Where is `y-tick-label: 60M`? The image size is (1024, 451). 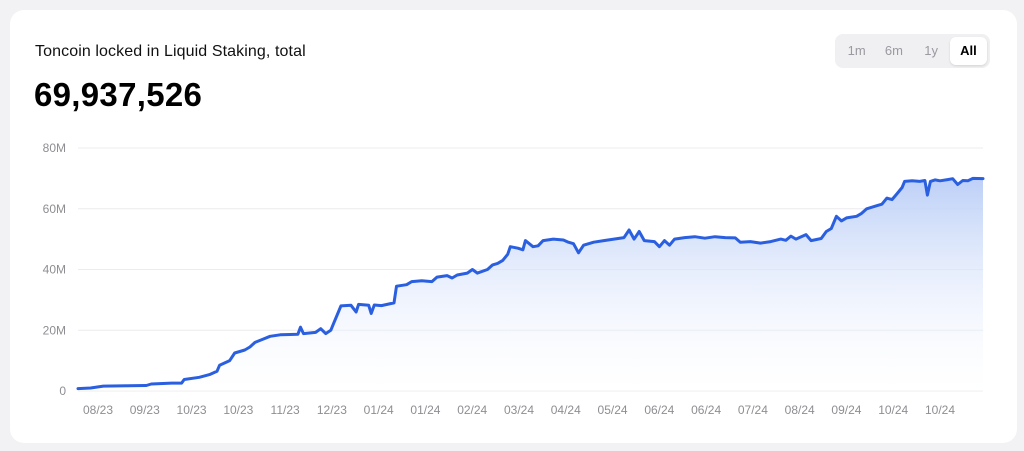 y-tick-label: 60M is located at coordinates (54, 209).